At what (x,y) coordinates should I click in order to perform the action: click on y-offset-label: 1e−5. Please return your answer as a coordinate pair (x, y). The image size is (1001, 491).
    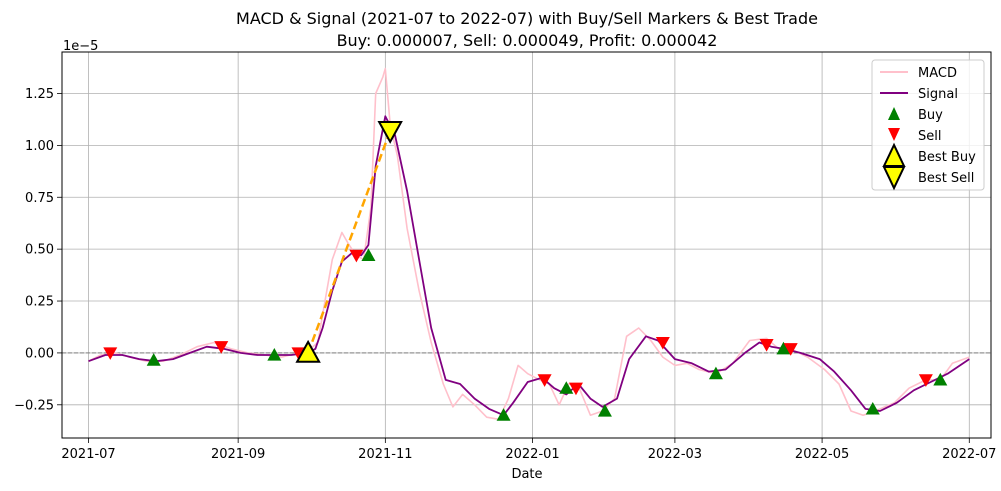
    Looking at the image, I should click on (80, 46).